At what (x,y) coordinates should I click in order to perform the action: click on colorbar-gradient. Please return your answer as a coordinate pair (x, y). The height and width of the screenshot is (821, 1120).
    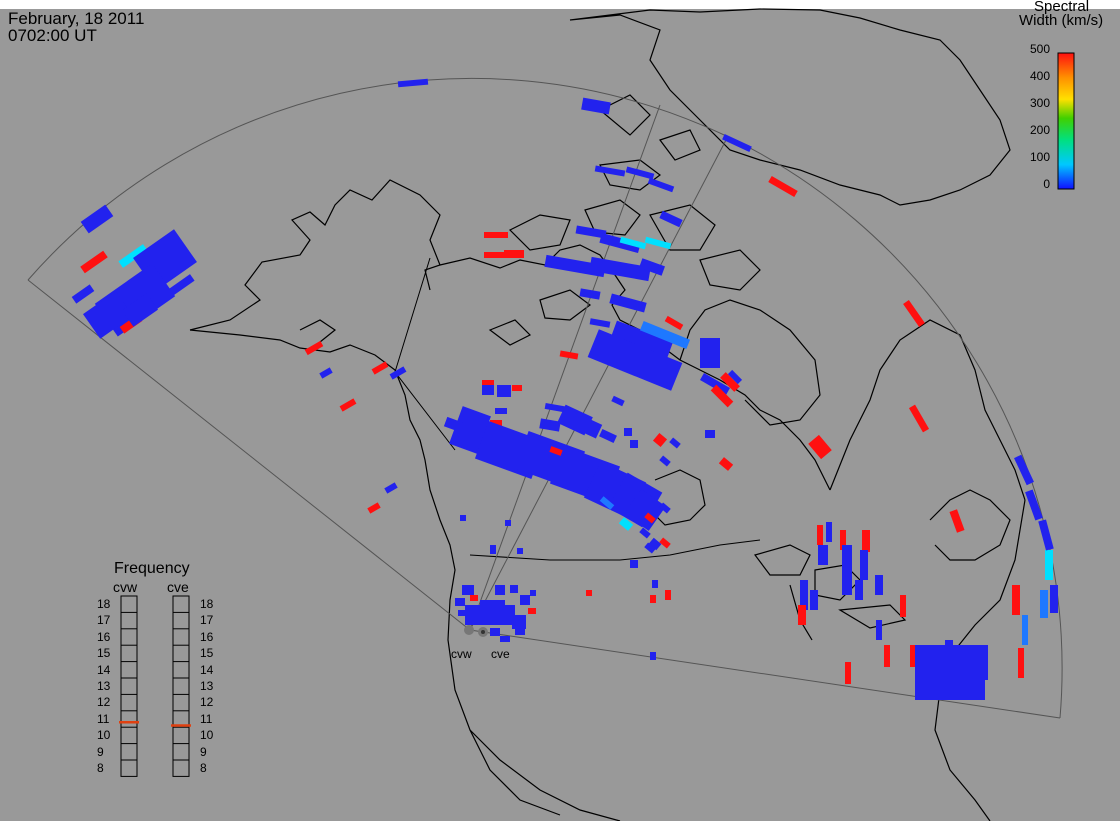
    Looking at the image, I should click on (1066, 121).